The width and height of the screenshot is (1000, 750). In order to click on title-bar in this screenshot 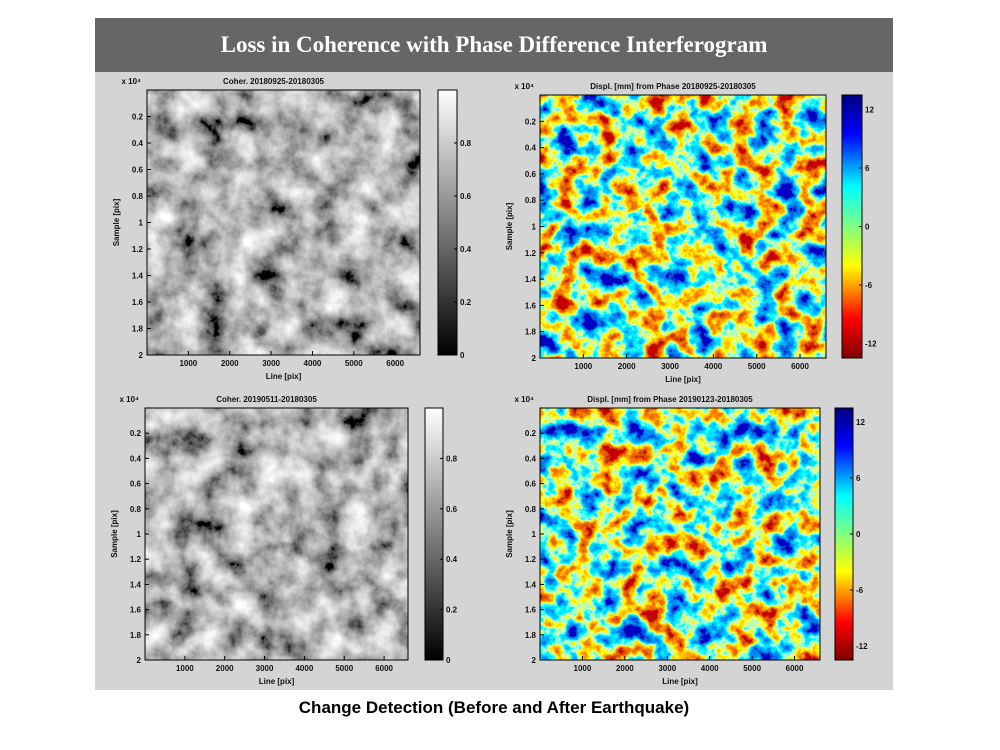, I will do `click(494, 45)`.